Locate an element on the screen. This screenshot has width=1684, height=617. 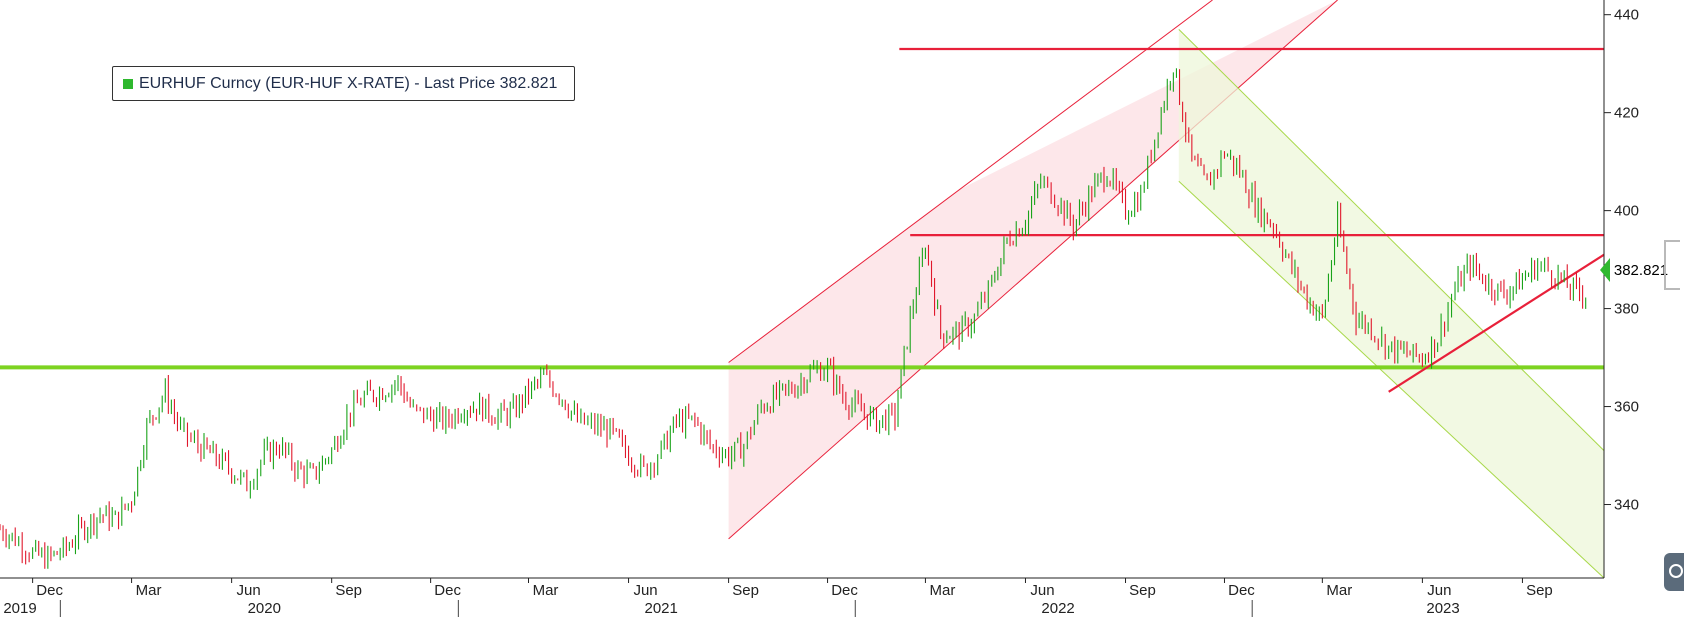
y-tick-label: 380 is located at coordinates (1626, 309).